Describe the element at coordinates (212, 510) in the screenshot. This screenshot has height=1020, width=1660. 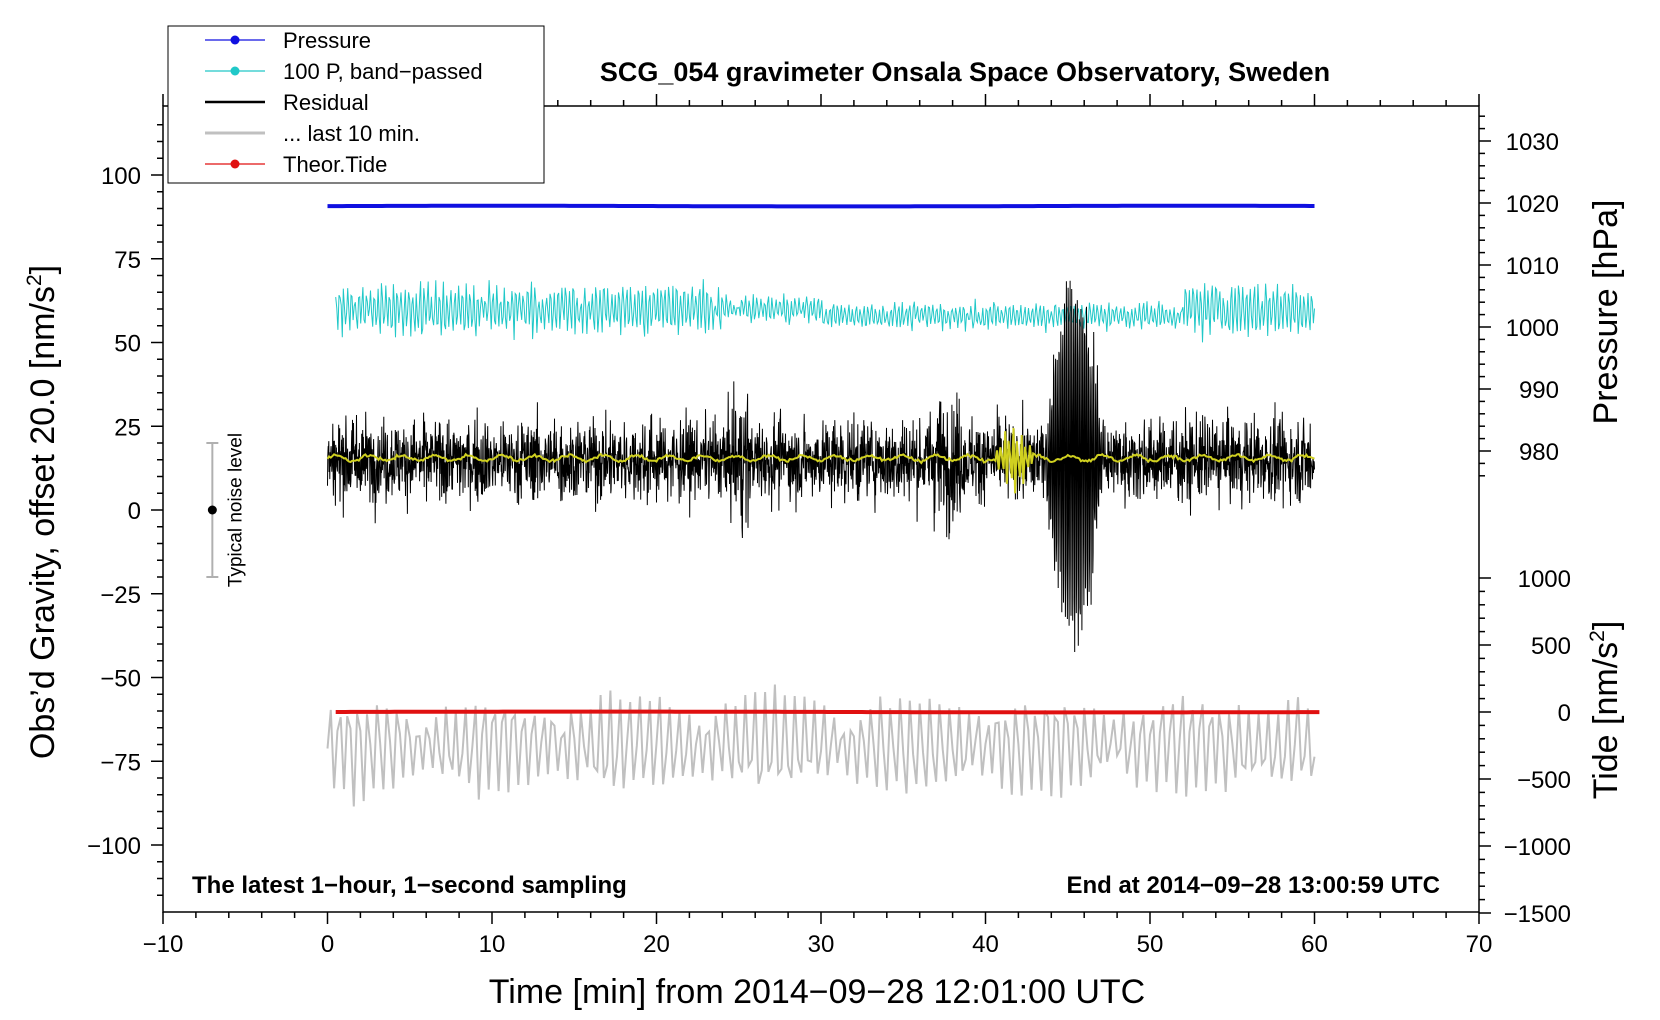
I see `noise-bar-center-dot` at that location.